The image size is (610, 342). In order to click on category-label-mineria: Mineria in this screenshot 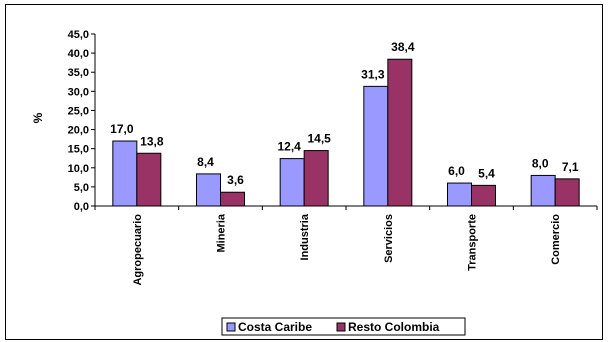, I will do `click(222, 232)`.